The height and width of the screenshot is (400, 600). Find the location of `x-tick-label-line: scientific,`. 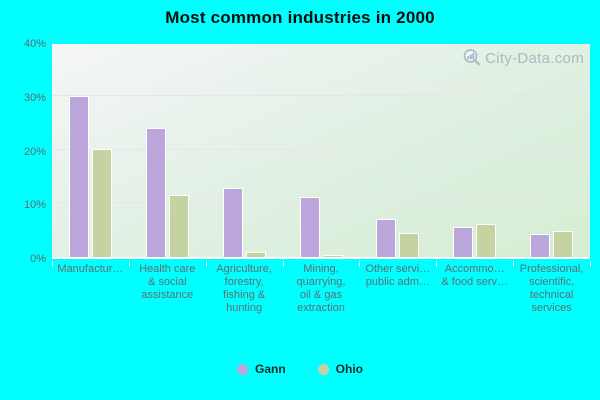

x-tick-label-line: scientific, is located at coordinates (551, 282).